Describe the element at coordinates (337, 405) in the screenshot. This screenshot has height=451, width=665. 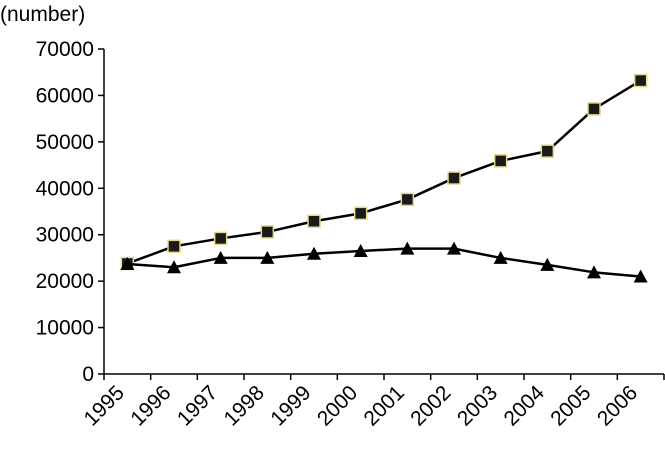
I see `x-tick-label: 2000` at that location.